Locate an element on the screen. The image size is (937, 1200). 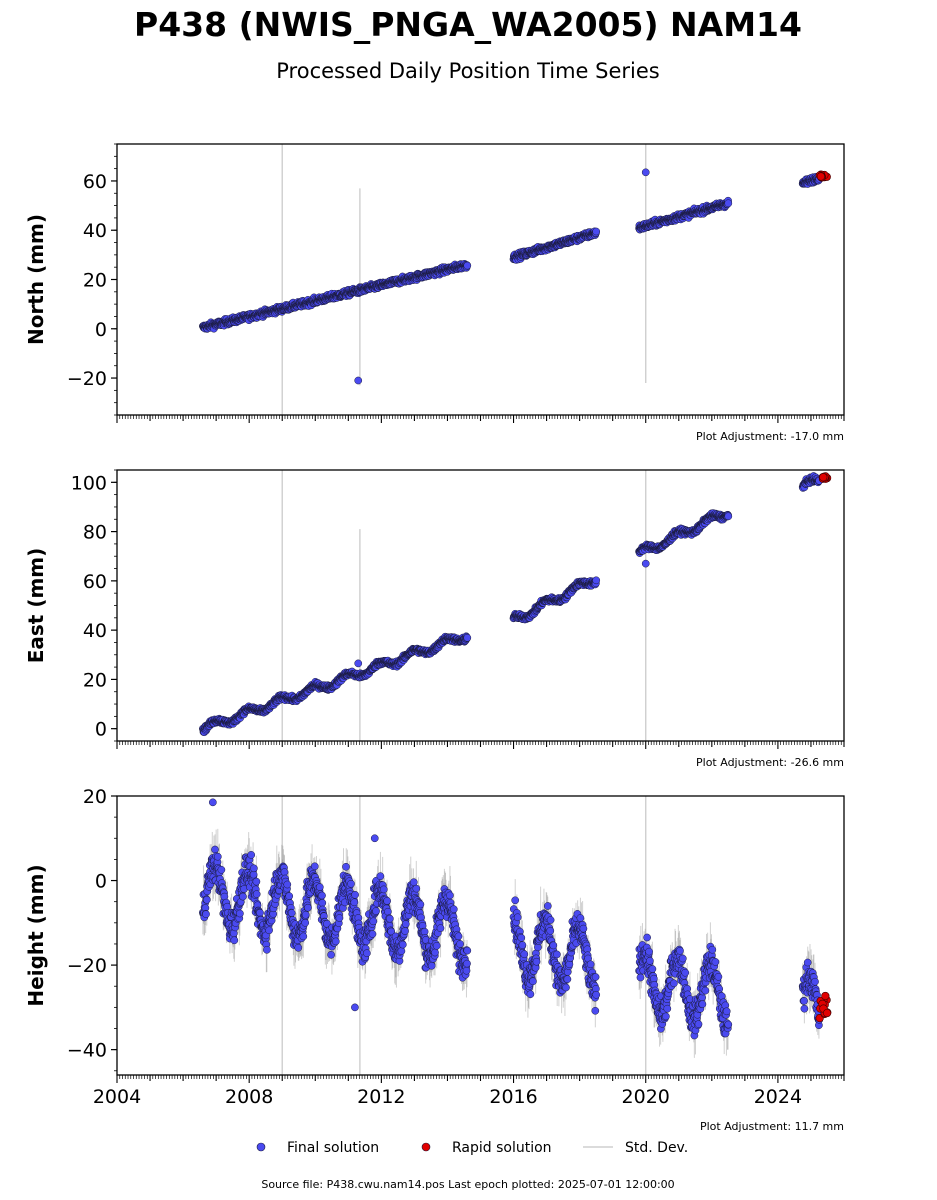
y-tick-label: 100 is located at coordinates (89, 483).